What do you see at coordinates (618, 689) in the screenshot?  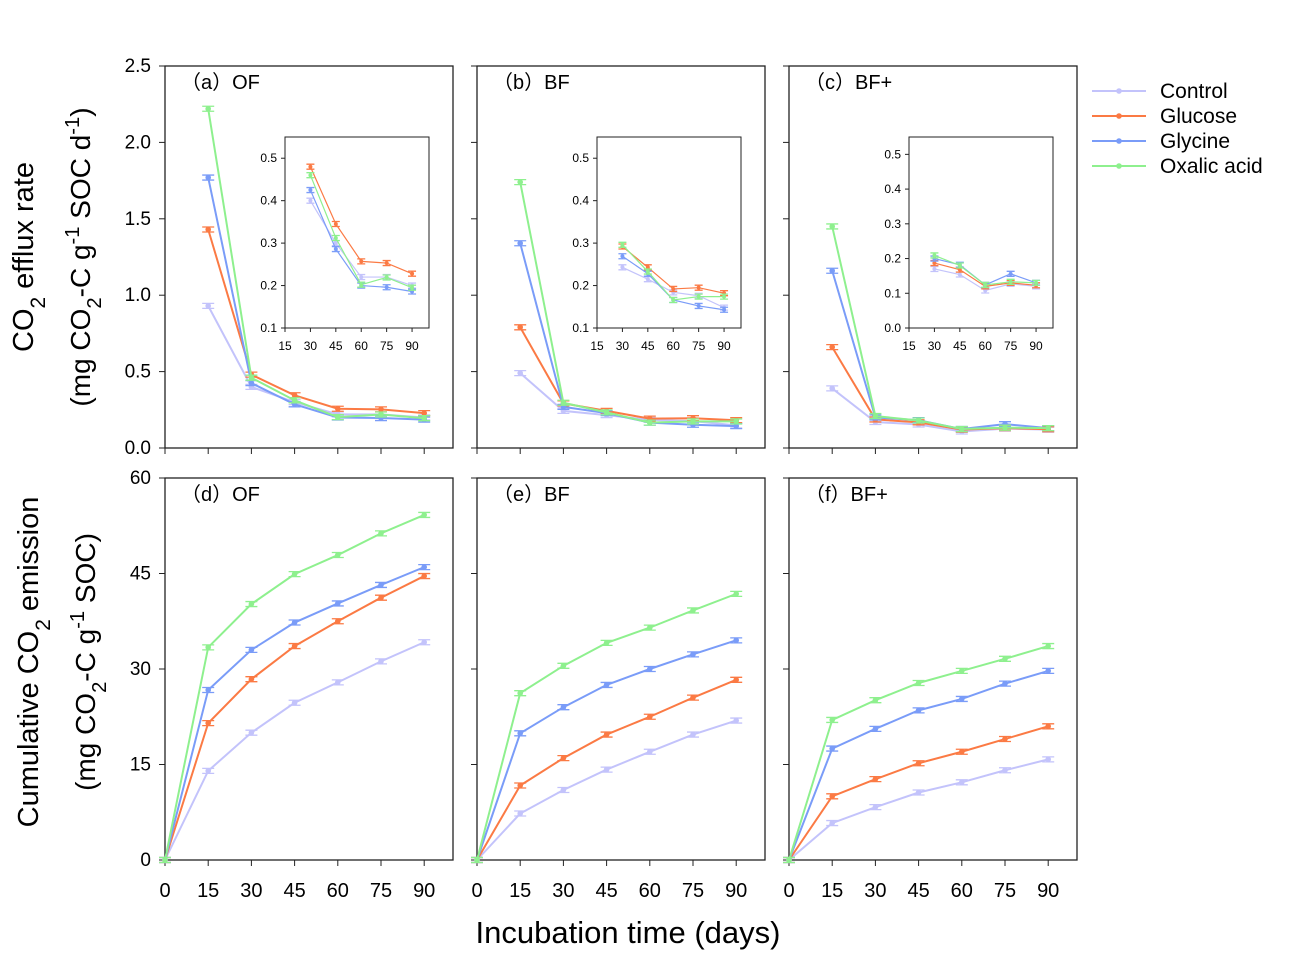 I see `panel-e: 0 15 30 45 60 75 90 （e）BF` at bounding box center [618, 689].